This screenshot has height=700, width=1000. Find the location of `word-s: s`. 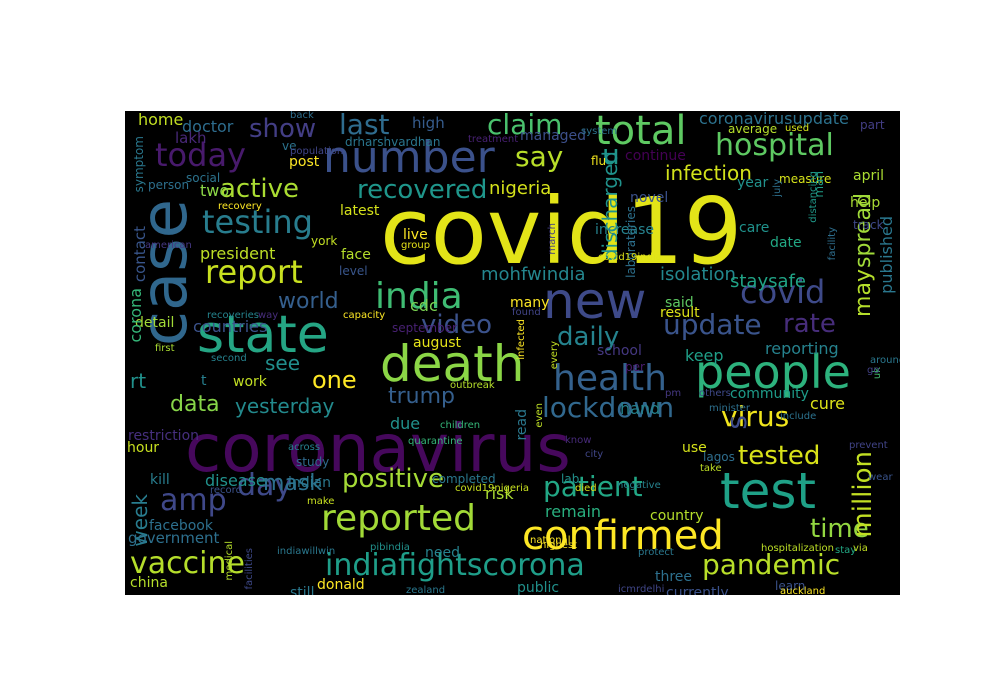

word-s: s is located at coordinates (736, 422).